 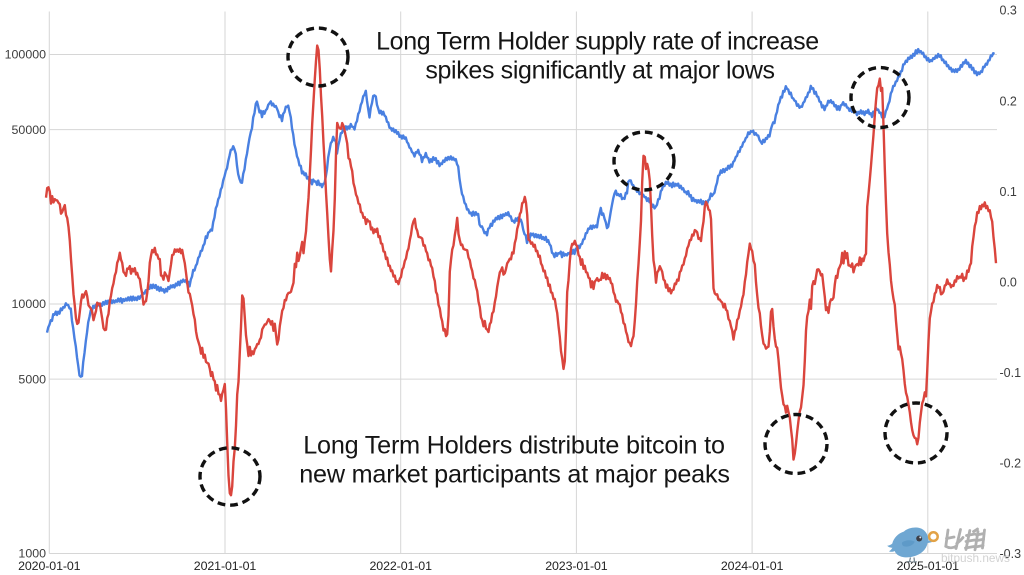 What do you see at coordinates (928, 566) in the screenshot?
I see `svg-text: 2025-01-01` at bounding box center [928, 566].